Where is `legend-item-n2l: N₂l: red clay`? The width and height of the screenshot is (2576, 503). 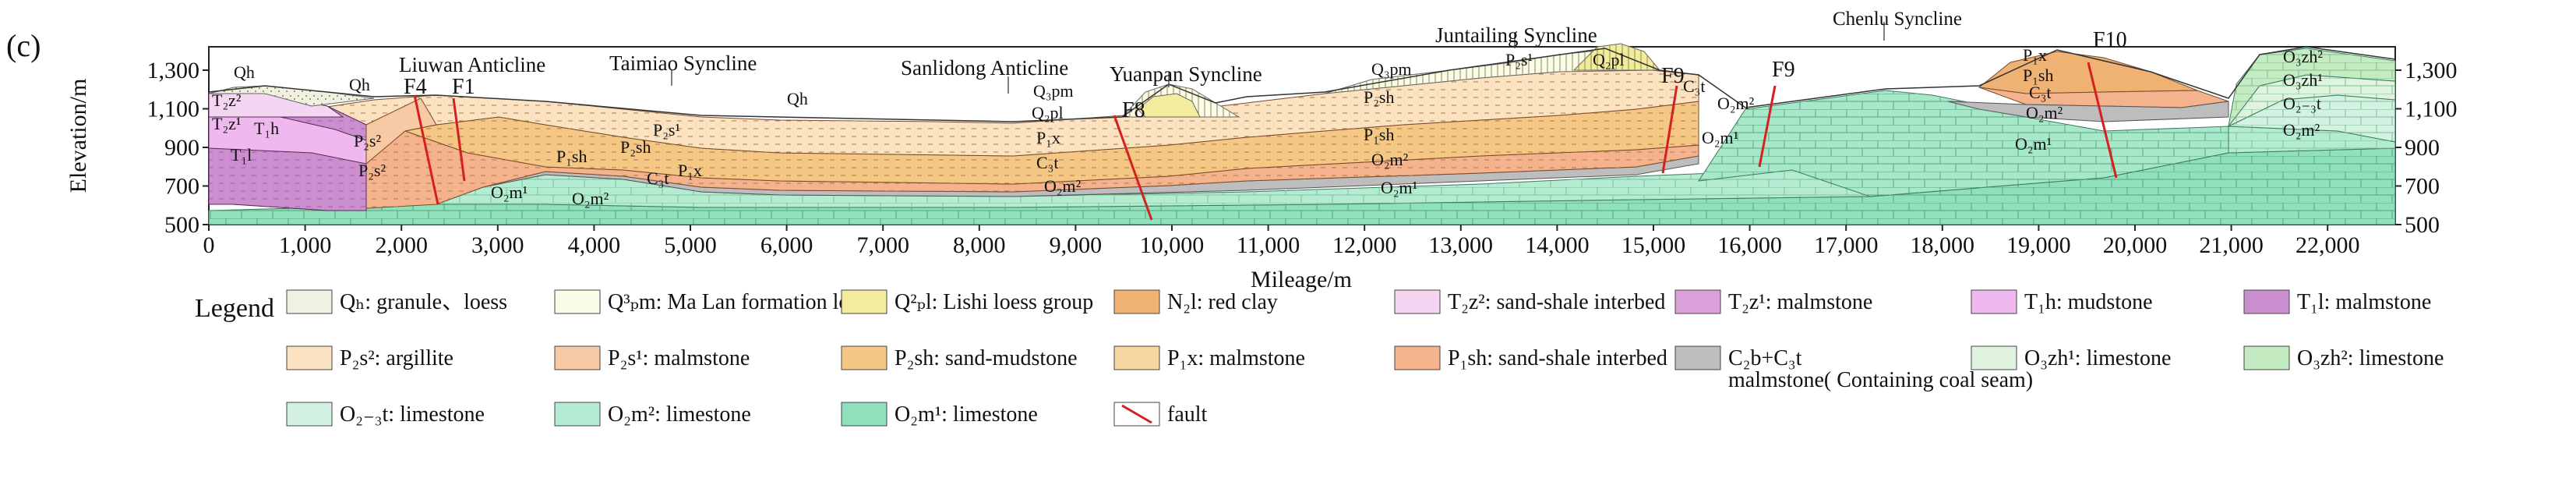
legend-item-n2l: N₂l: red clay is located at coordinates (1195, 302).